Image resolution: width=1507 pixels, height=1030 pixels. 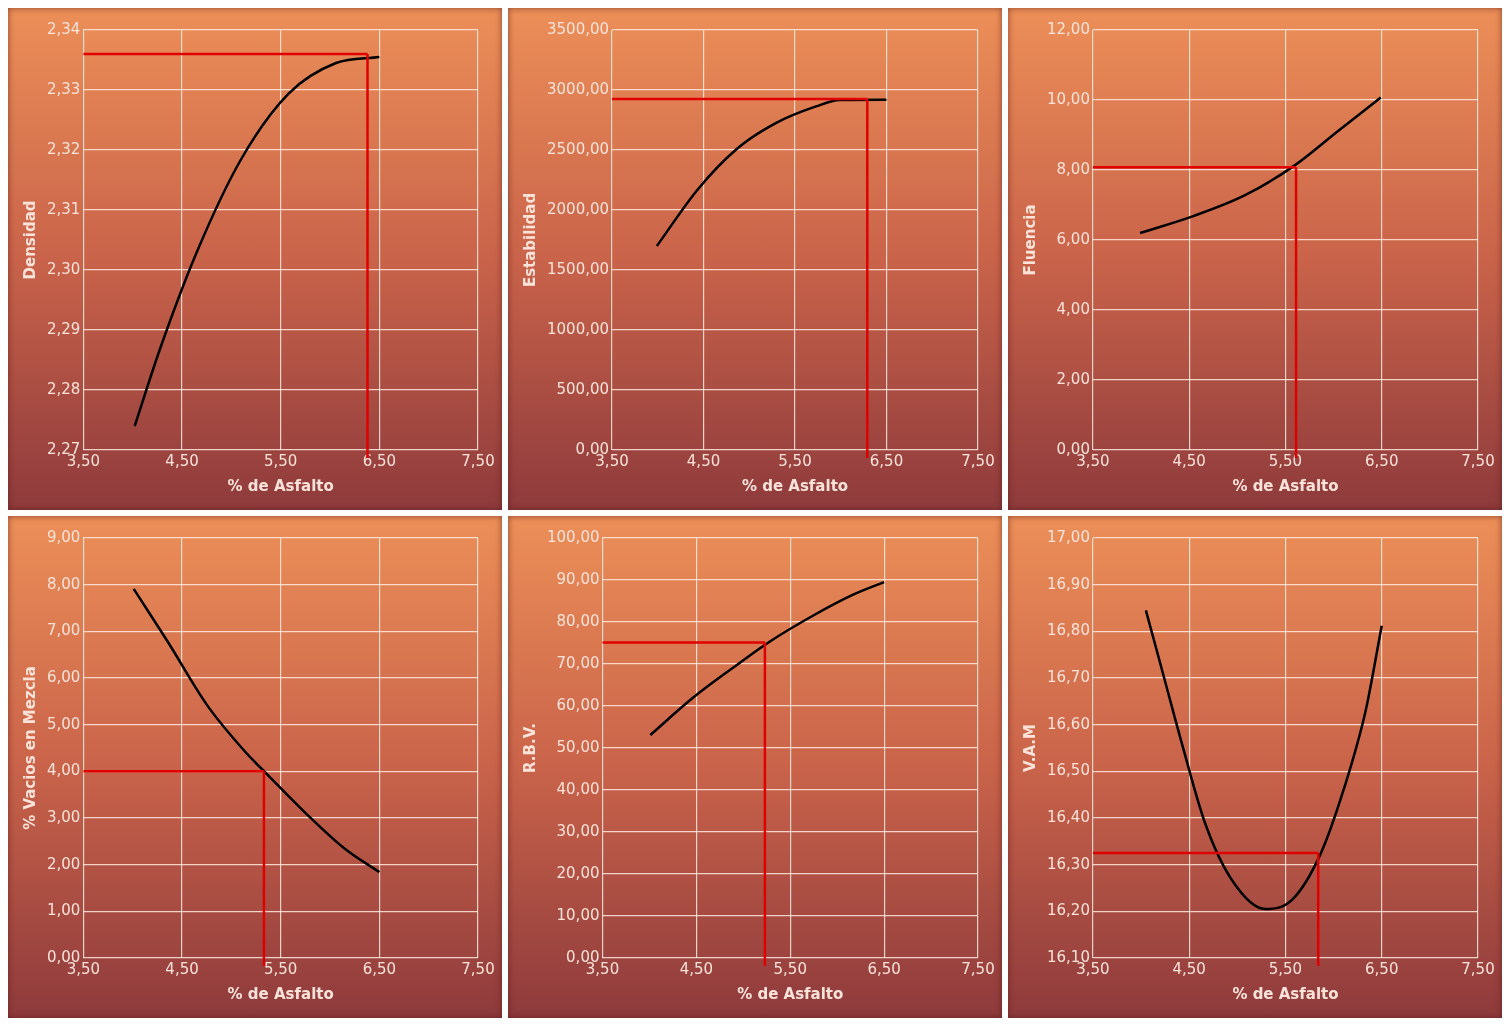 I want to click on y-tick-label: 3500,00, so click(x=578, y=28).